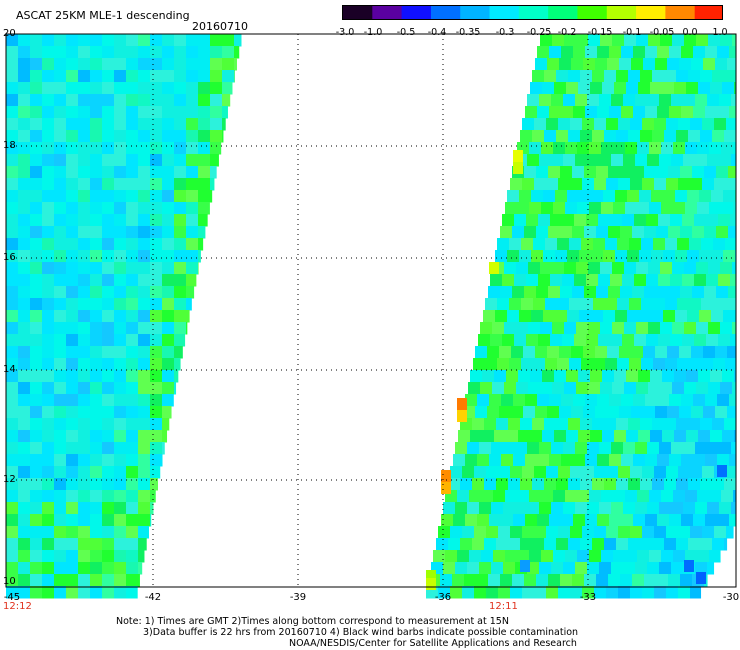  I want to click on colorbar-tick-label: -0.2, so click(567, 32).